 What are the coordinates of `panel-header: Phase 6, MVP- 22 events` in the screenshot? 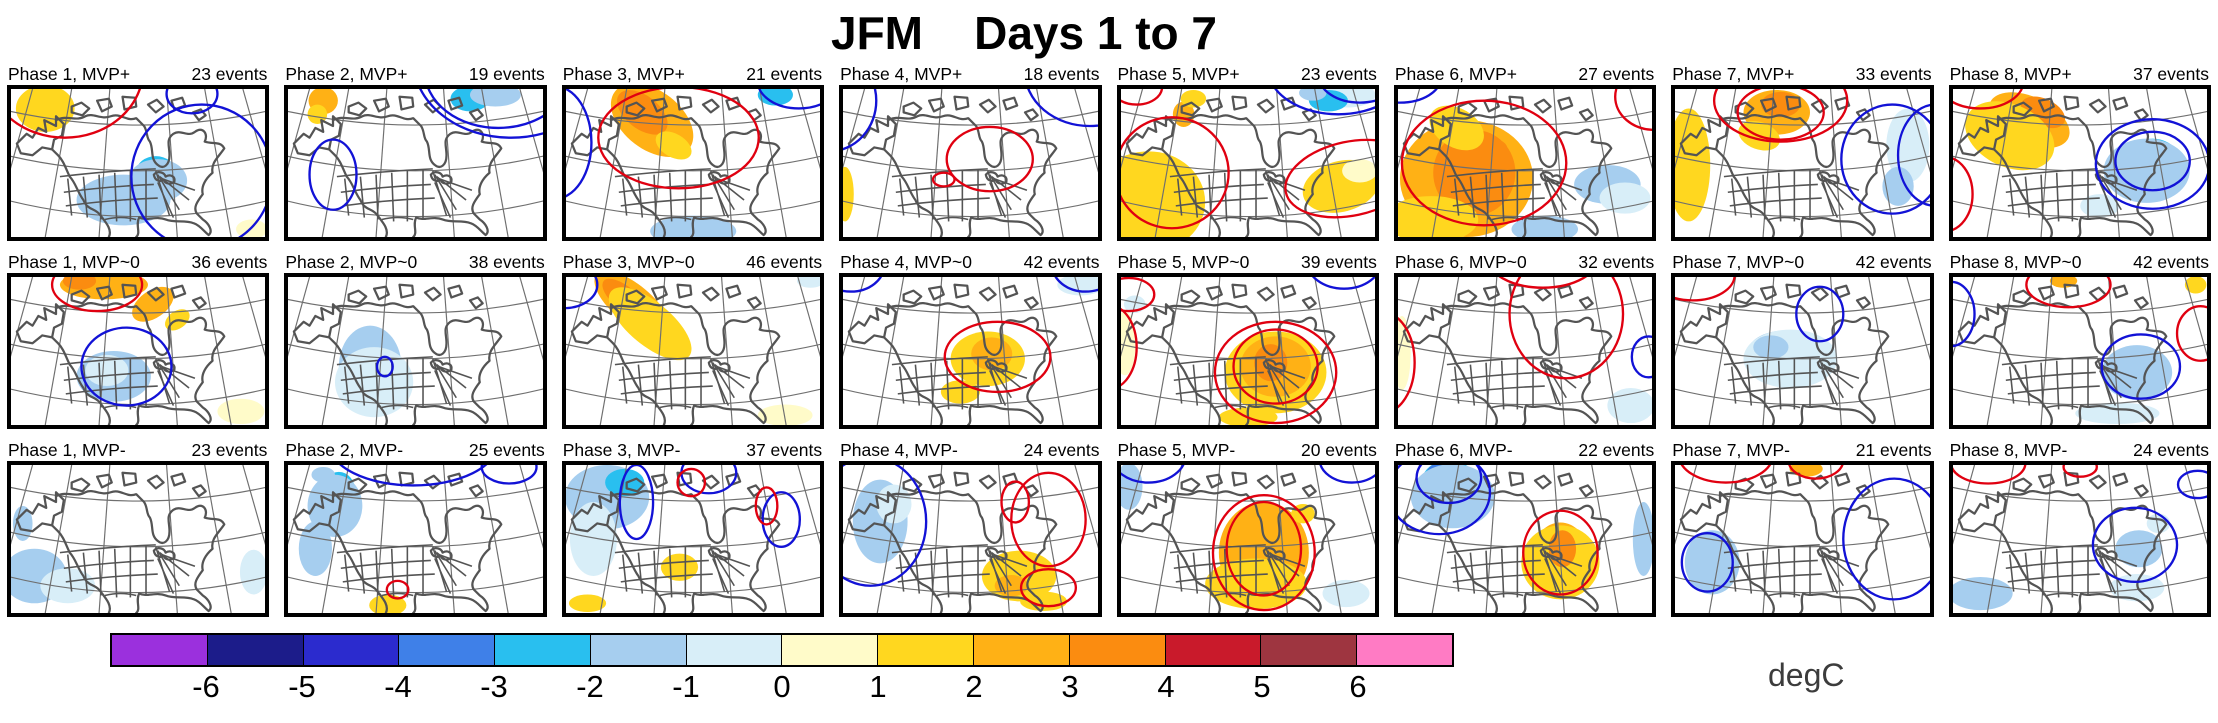 It's located at (1525, 450).